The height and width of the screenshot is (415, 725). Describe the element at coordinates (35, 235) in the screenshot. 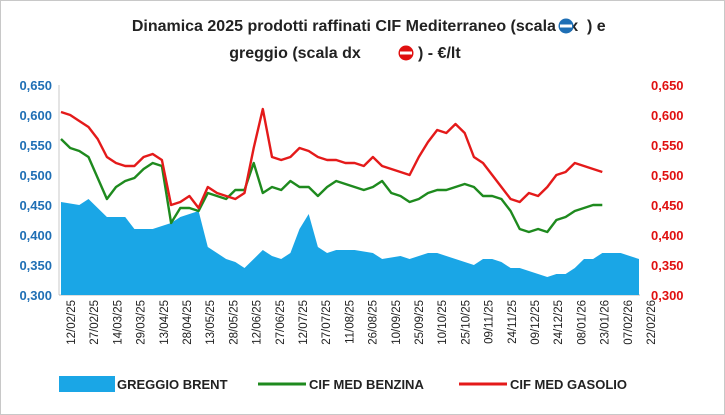

I see `left-y-tick-label: 0,400` at that location.